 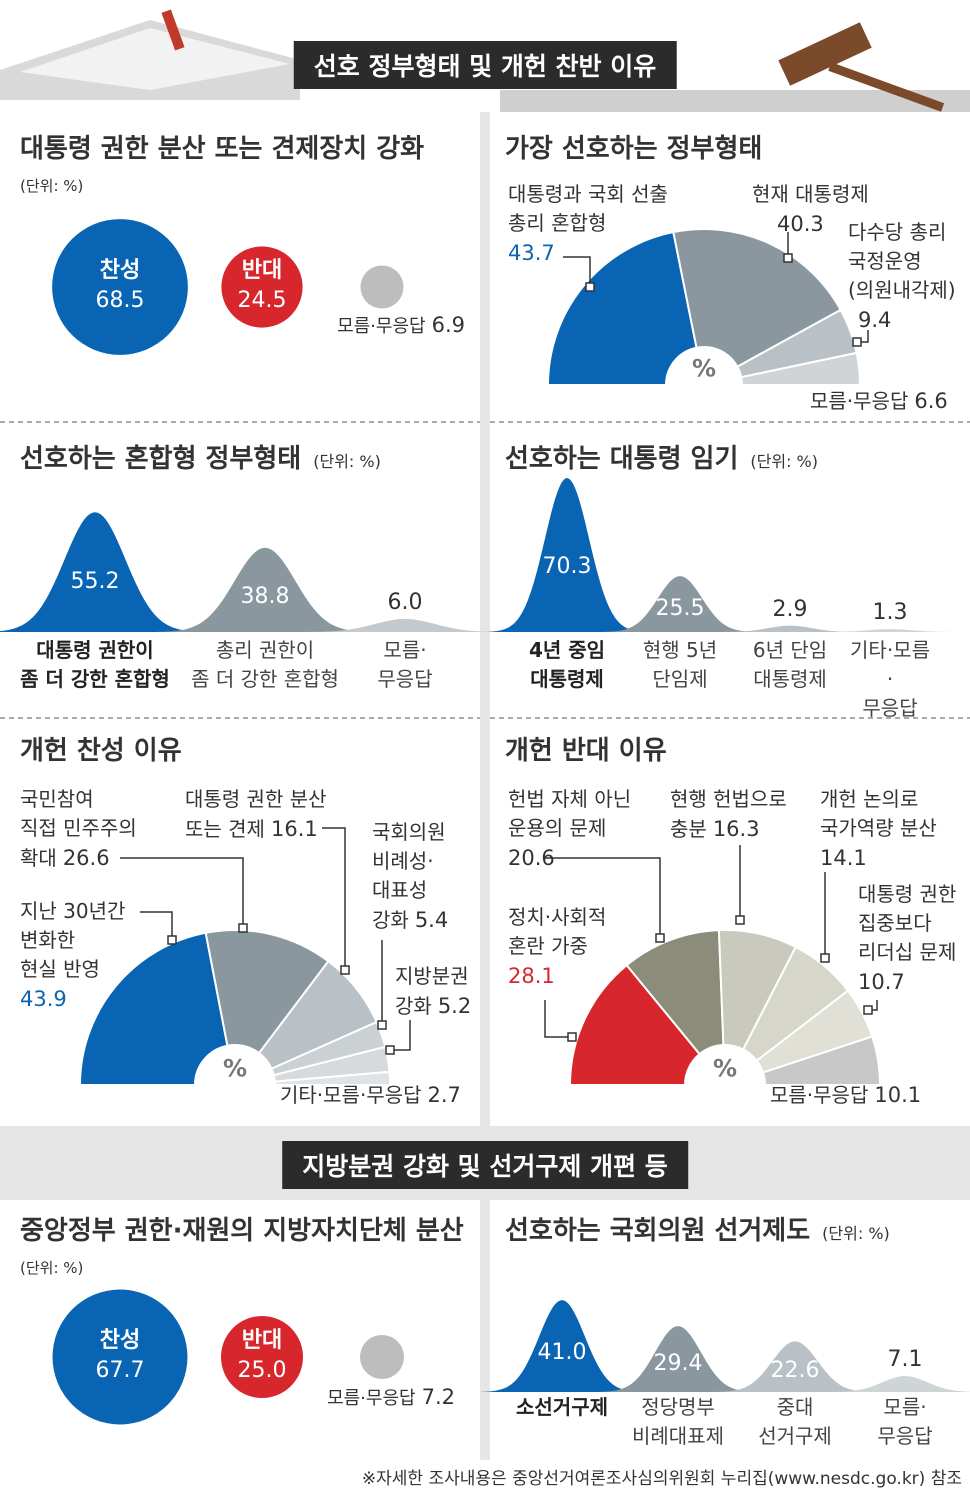 I want to click on gavel-head, so click(x=825, y=54).